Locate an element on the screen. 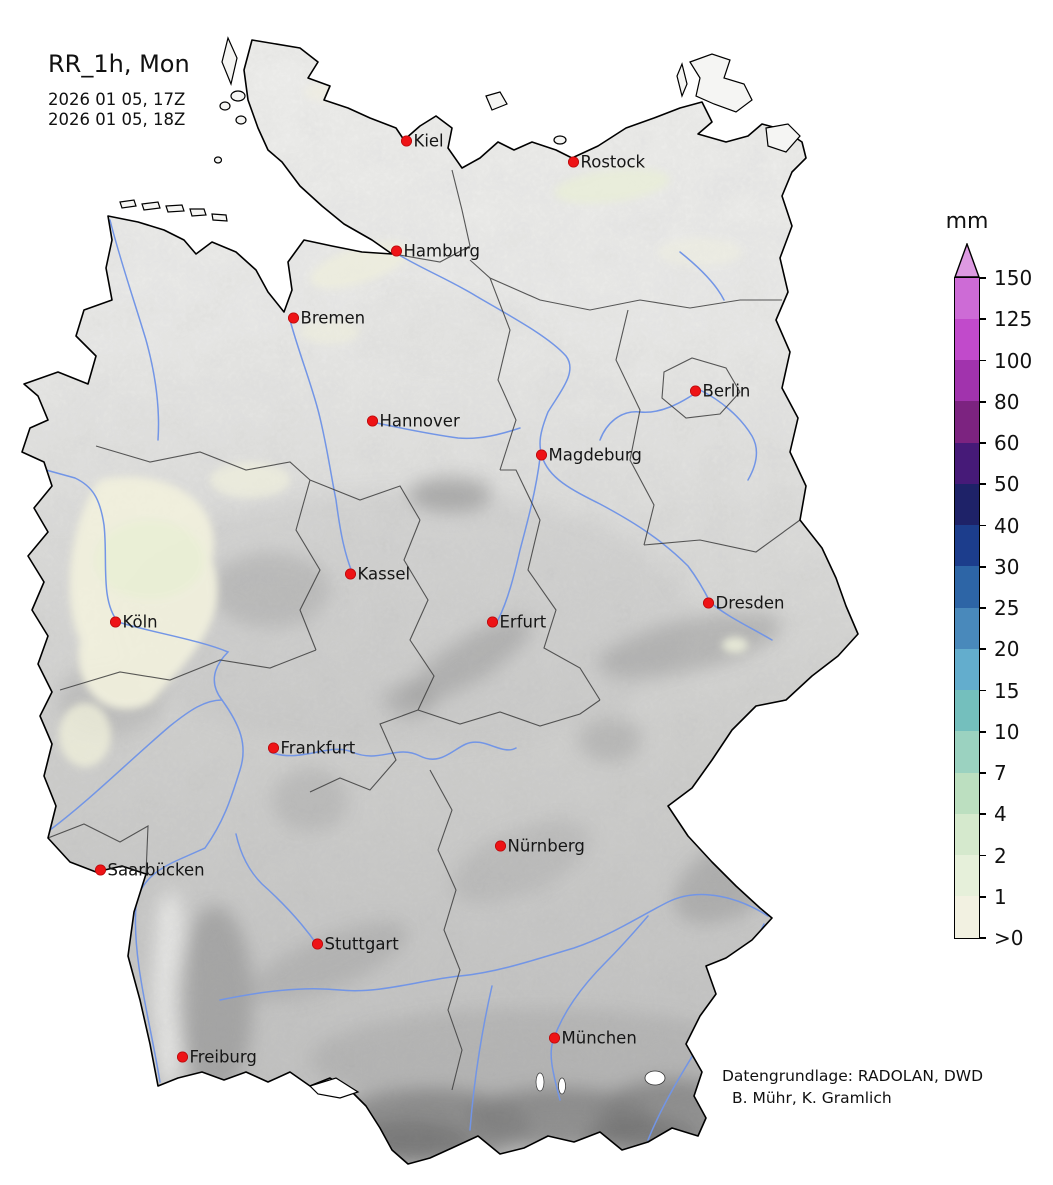  city-marker: Rostock is located at coordinates (606, 162).